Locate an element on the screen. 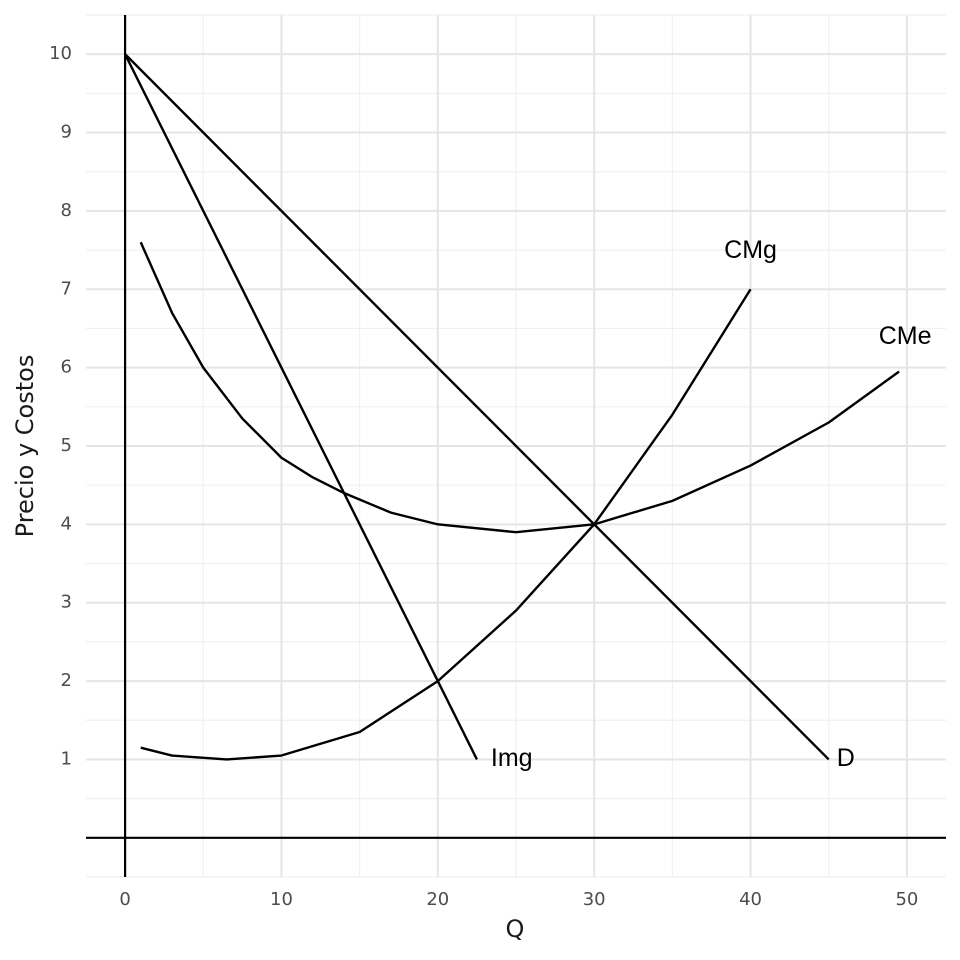 This screenshot has height=960, width=960. x-tick-label: 40 is located at coordinates (750, 899).